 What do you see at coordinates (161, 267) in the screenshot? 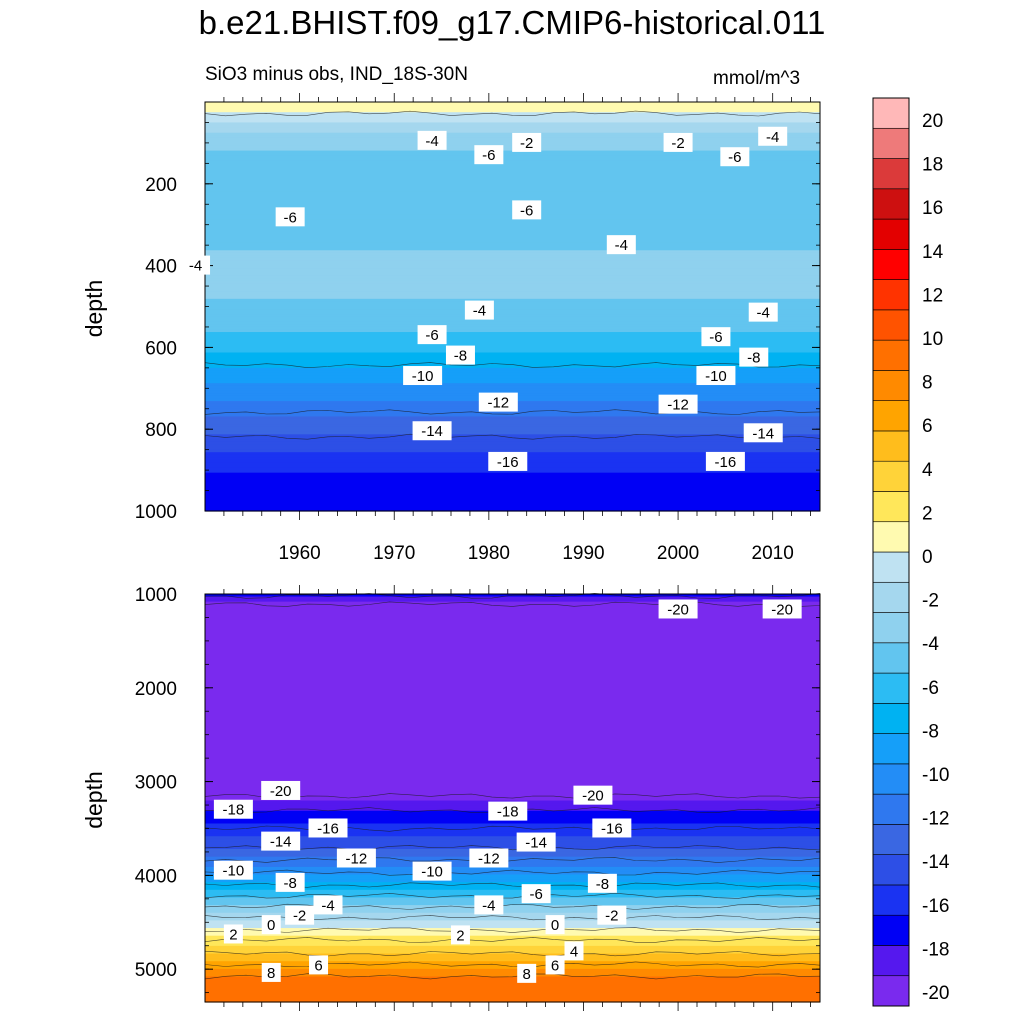
I see `y-tick-label: 400` at bounding box center [161, 267].